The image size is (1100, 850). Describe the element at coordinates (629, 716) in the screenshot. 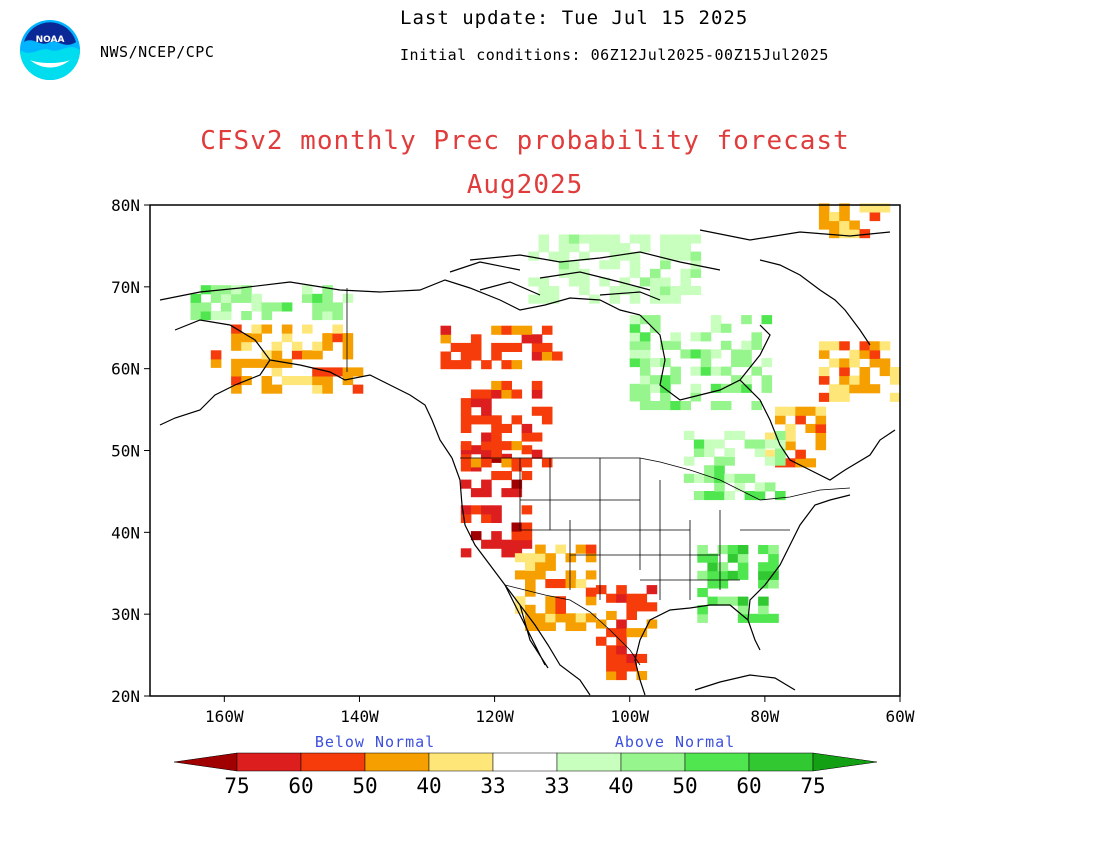

I see `lon-tick-label: 100W` at that location.